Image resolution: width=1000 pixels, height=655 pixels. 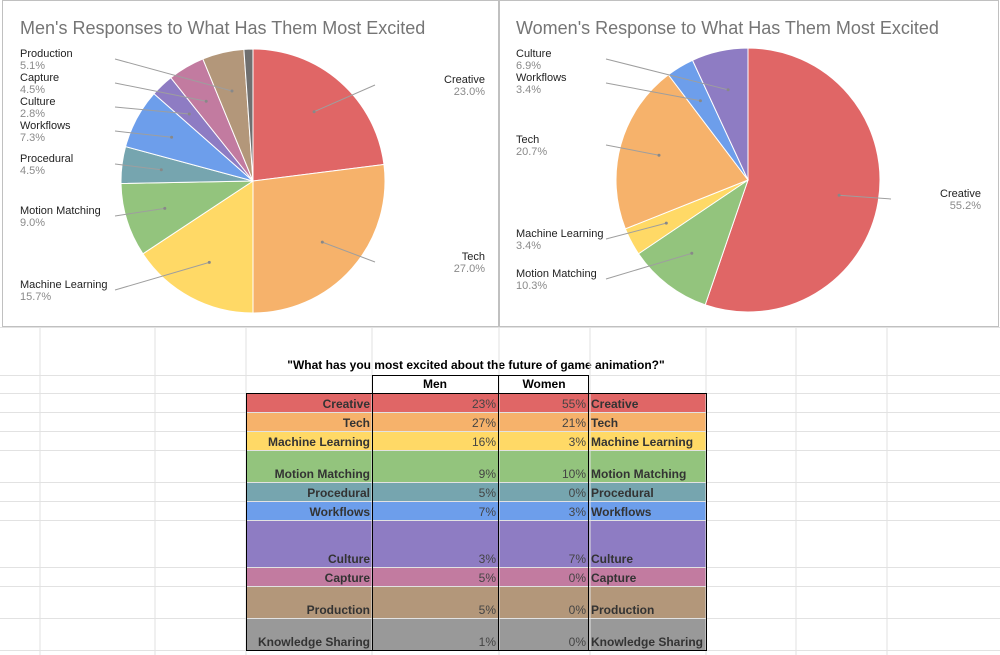 What do you see at coordinates (165, 208) in the screenshot?
I see `men-leader-dot-motion-matching` at bounding box center [165, 208].